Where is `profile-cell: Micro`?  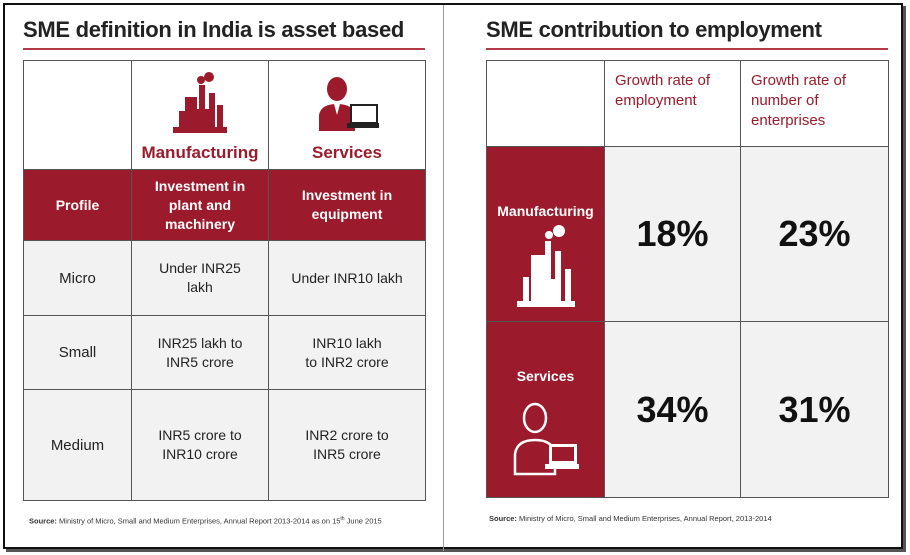 profile-cell: Micro is located at coordinates (77, 278).